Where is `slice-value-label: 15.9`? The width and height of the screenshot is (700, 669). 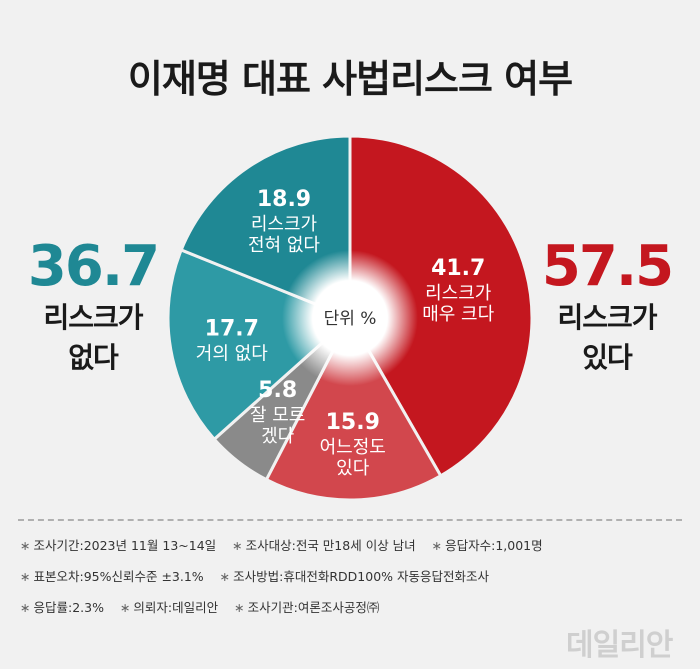
slice-value-label: 15.9 is located at coordinates (353, 422).